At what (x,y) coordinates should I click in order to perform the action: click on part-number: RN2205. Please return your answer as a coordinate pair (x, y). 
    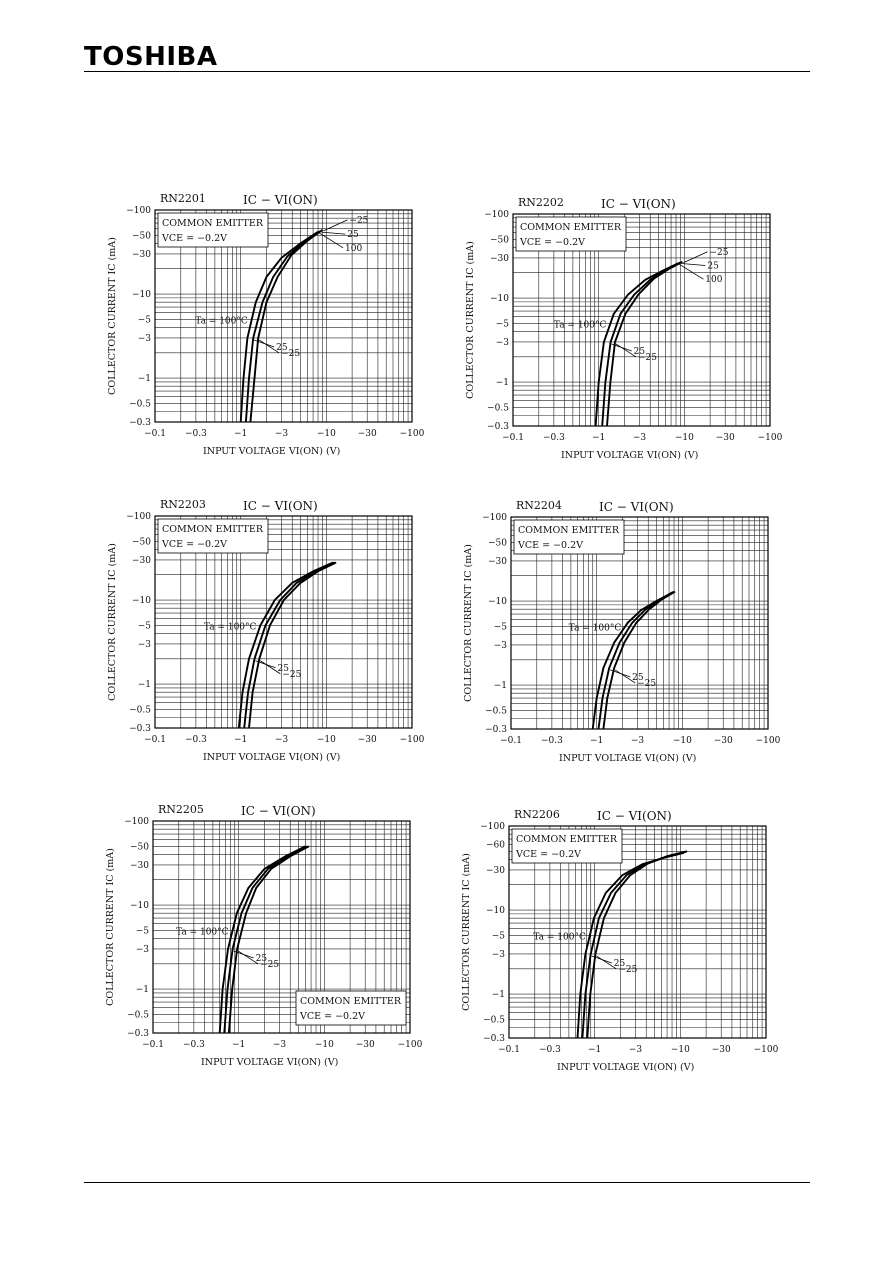
    Looking at the image, I should click on (181, 809).